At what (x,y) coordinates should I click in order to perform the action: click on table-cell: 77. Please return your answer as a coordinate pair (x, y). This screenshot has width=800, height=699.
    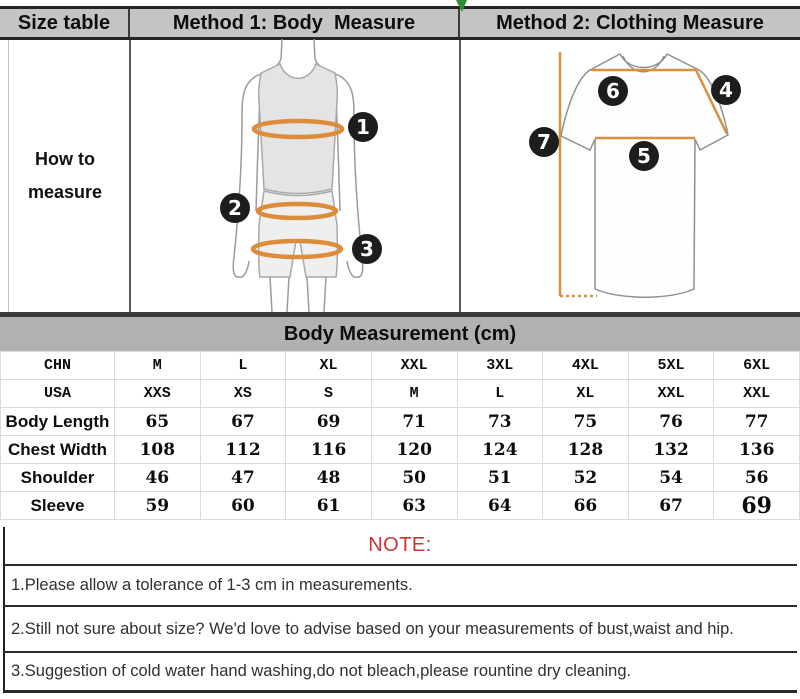
    Looking at the image, I should click on (757, 422).